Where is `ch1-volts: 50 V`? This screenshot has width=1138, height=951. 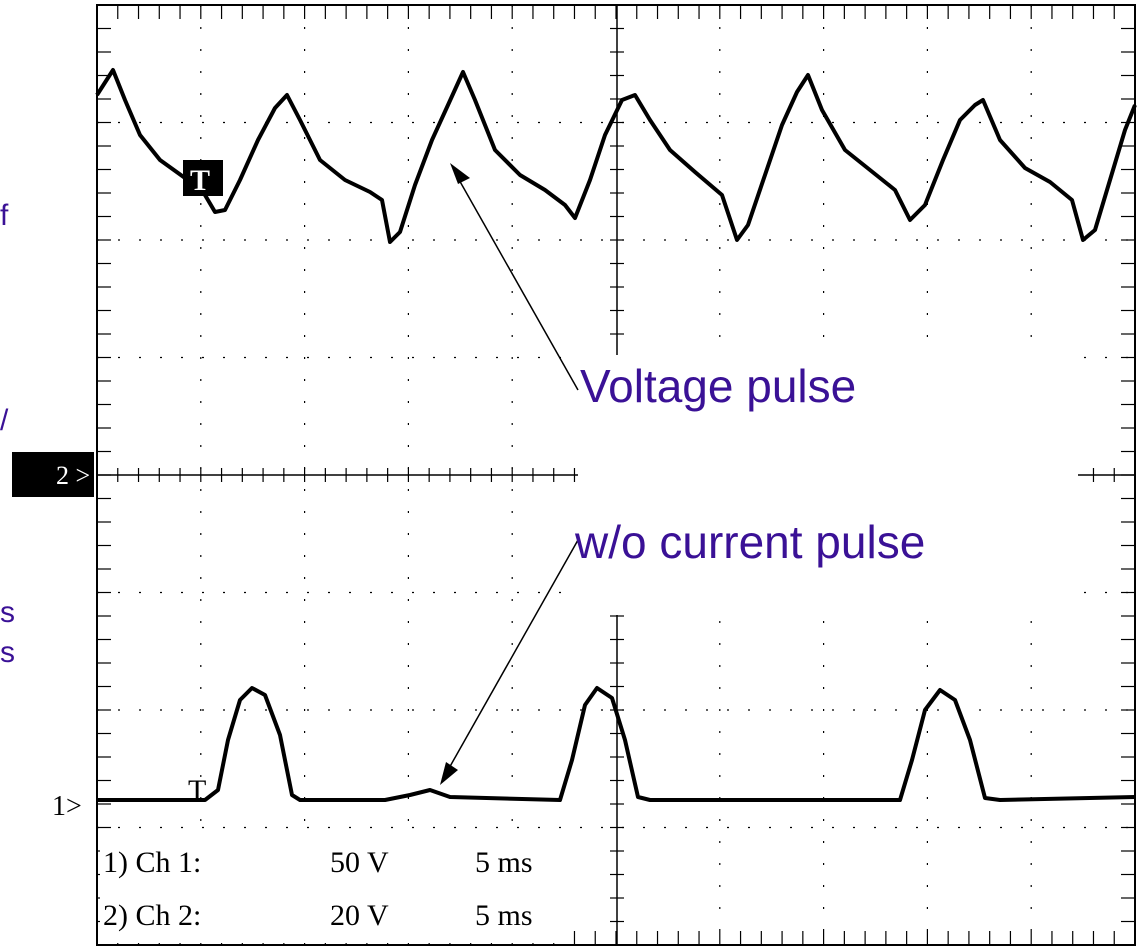 ch1-volts: 50 V is located at coordinates (359, 862).